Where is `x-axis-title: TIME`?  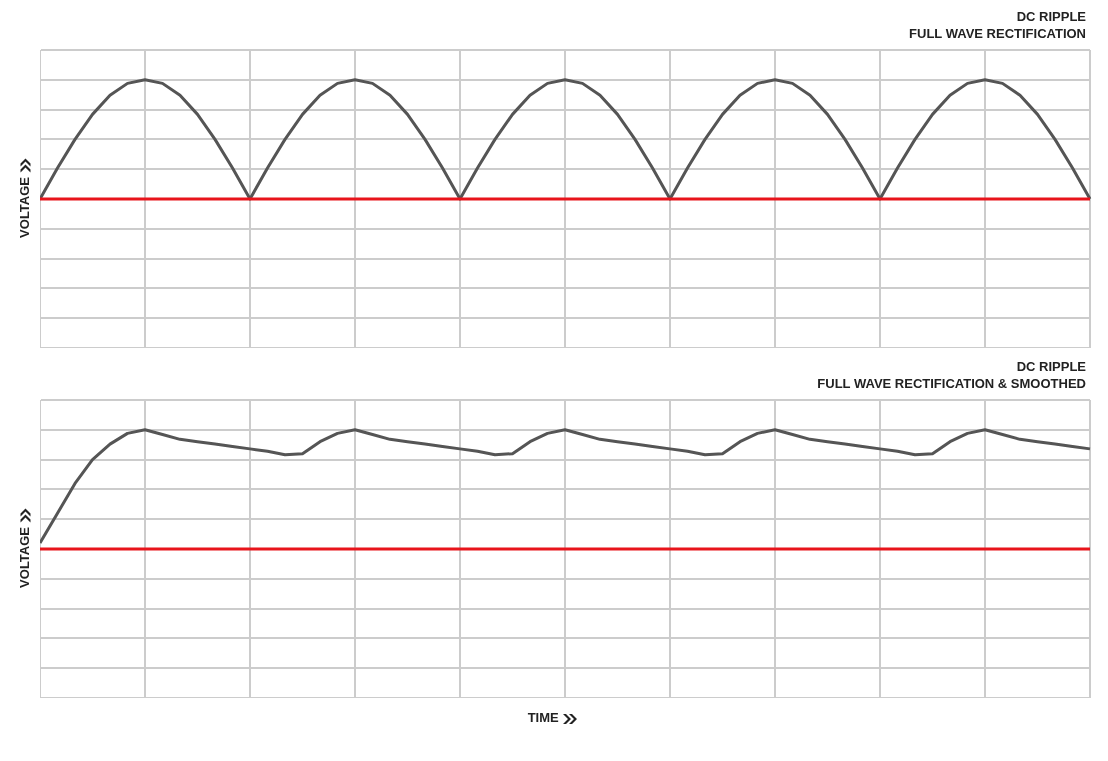
x-axis-title: TIME is located at coordinates (543, 717).